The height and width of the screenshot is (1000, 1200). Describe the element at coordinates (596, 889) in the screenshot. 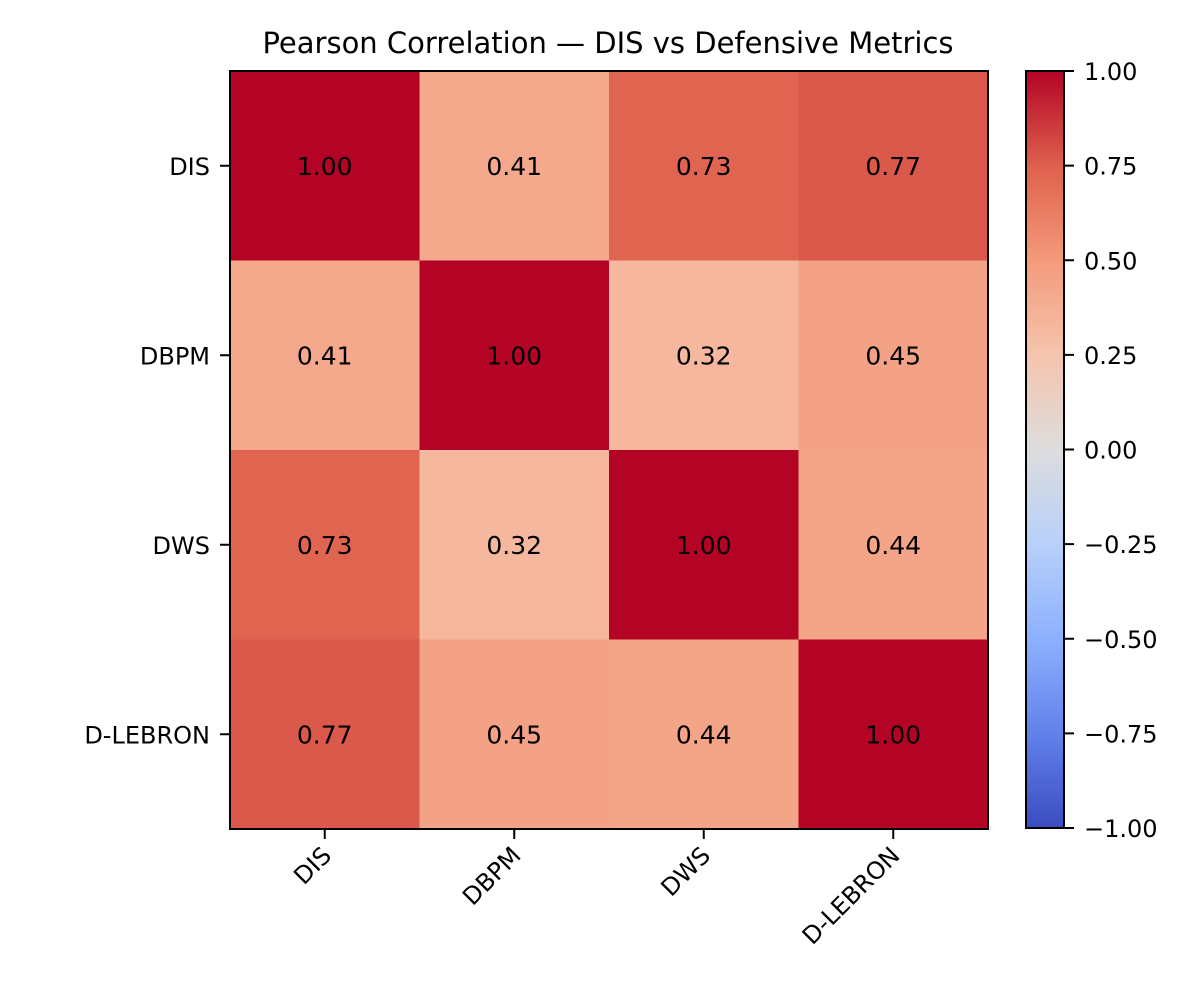

I see `x-axis: DIS DBPM DWS D-LEBRON` at that location.